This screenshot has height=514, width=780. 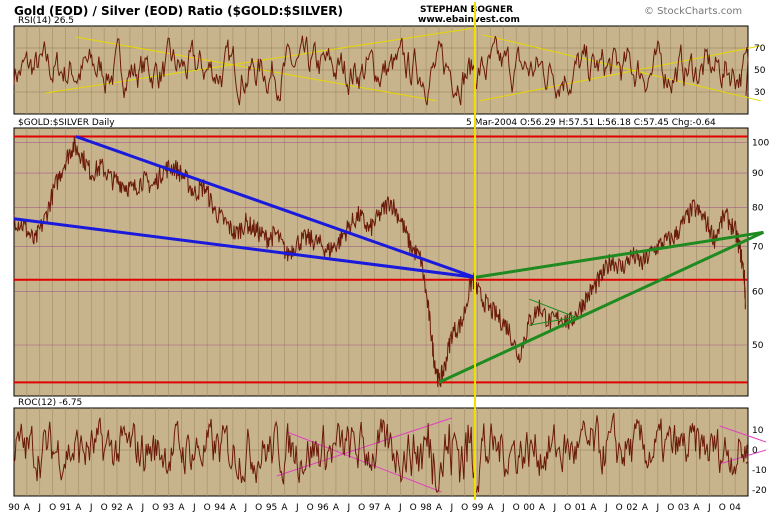 I want to click on price-y-ticks: 50 60 70 80 90 100, so click(x=760, y=244).